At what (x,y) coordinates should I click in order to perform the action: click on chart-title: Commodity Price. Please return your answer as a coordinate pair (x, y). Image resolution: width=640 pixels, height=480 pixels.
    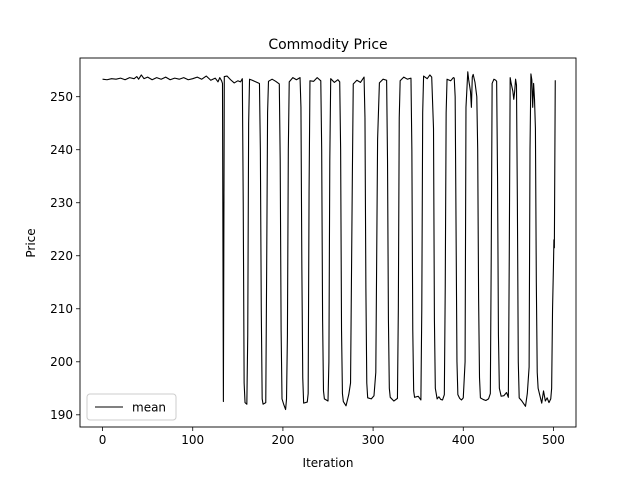
    Looking at the image, I should click on (327, 45).